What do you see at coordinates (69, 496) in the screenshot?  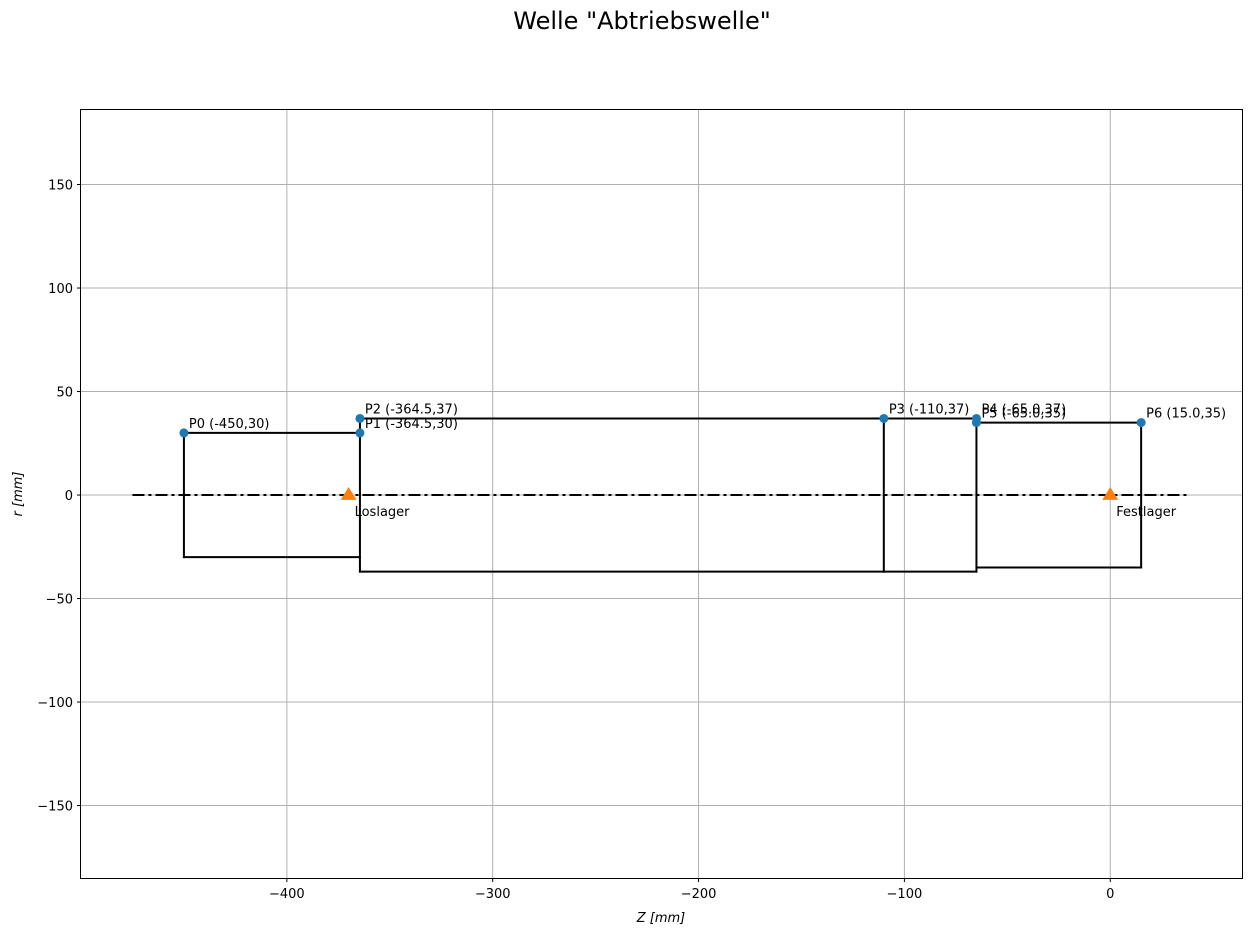 I see `y-tick-label: 0` at bounding box center [69, 496].